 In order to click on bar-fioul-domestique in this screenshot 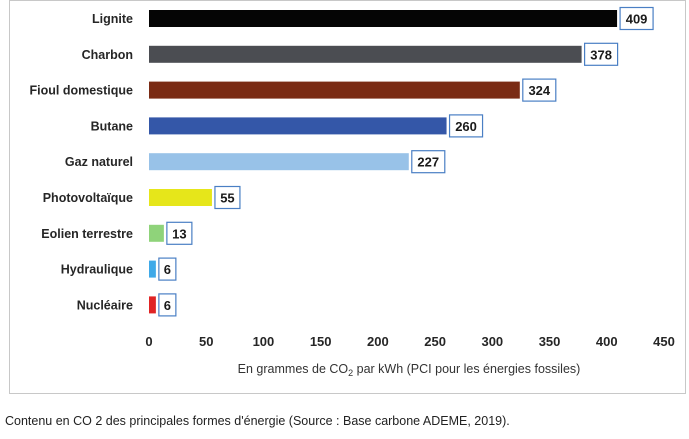, I will do `click(334, 90)`.